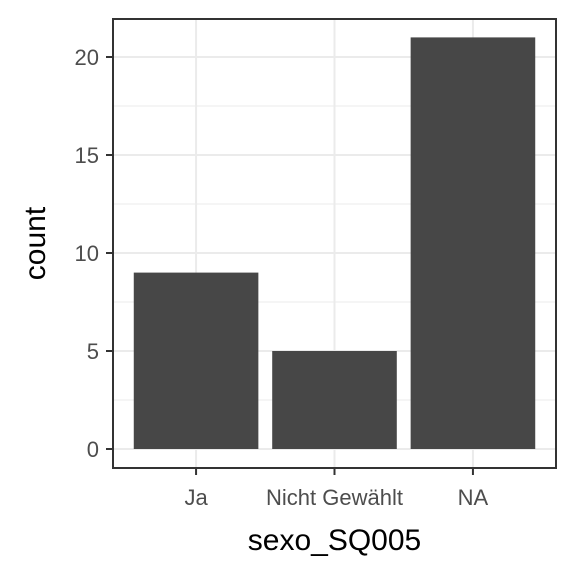  What do you see at coordinates (473, 497) in the screenshot?
I see `x-tick-label: NA` at bounding box center [473, 497].